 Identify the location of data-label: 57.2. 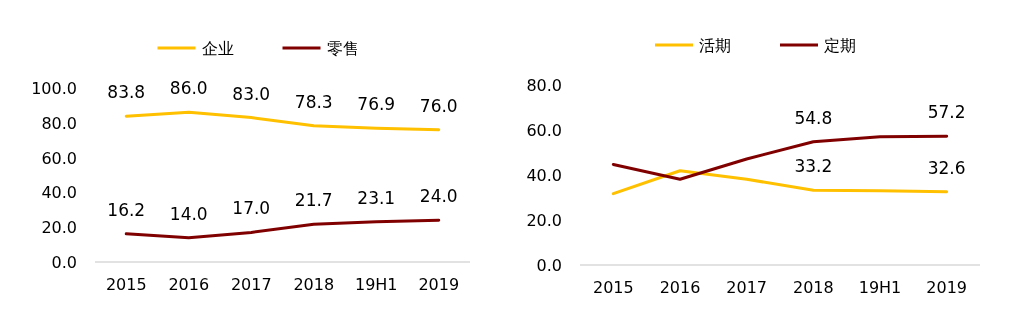
(946, 112).